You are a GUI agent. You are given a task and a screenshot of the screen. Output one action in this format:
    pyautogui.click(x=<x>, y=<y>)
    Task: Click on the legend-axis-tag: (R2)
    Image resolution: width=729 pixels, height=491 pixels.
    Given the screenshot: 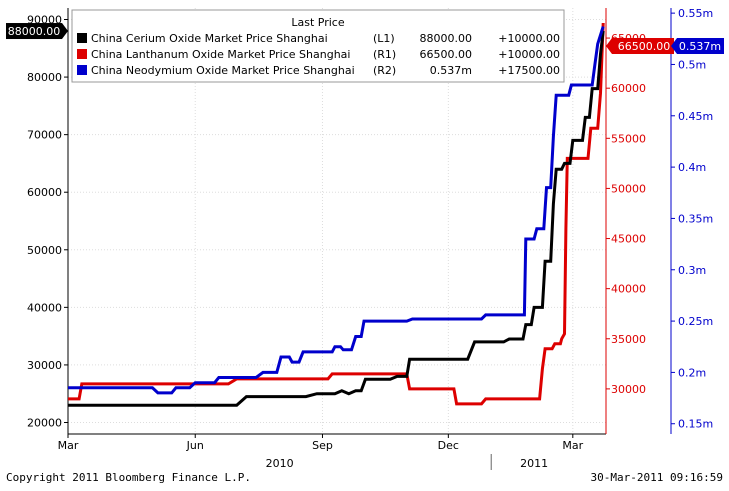 What is the action you would take?
    pyautogui.click(x=384, y=70)
    